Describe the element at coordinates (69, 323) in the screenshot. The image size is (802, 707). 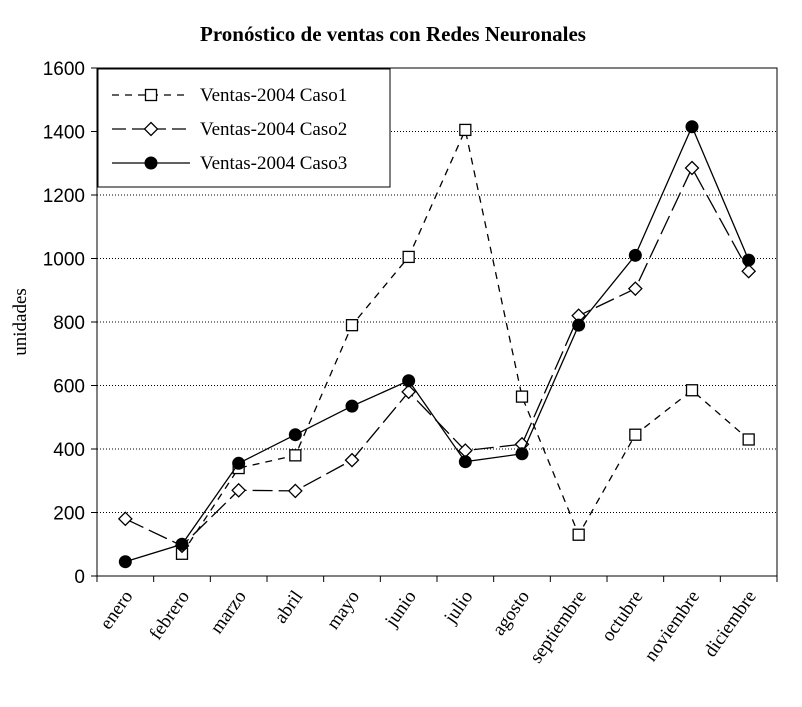
I see `y-tick-label: 800` at that location.